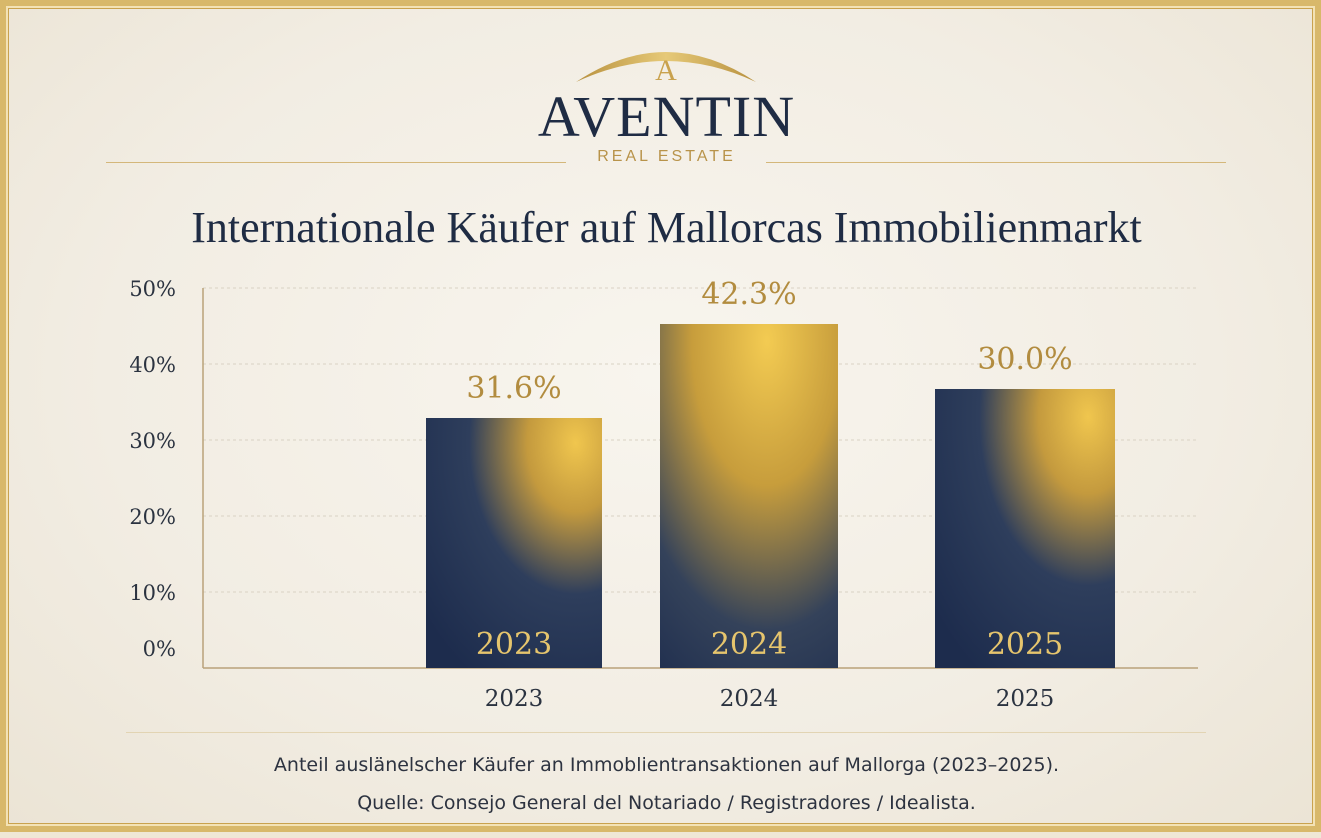  What do you see at coordinates (152, 517) in the screenshot?
I see `y-tick-label: 20%` at bounding box center [152, 517].